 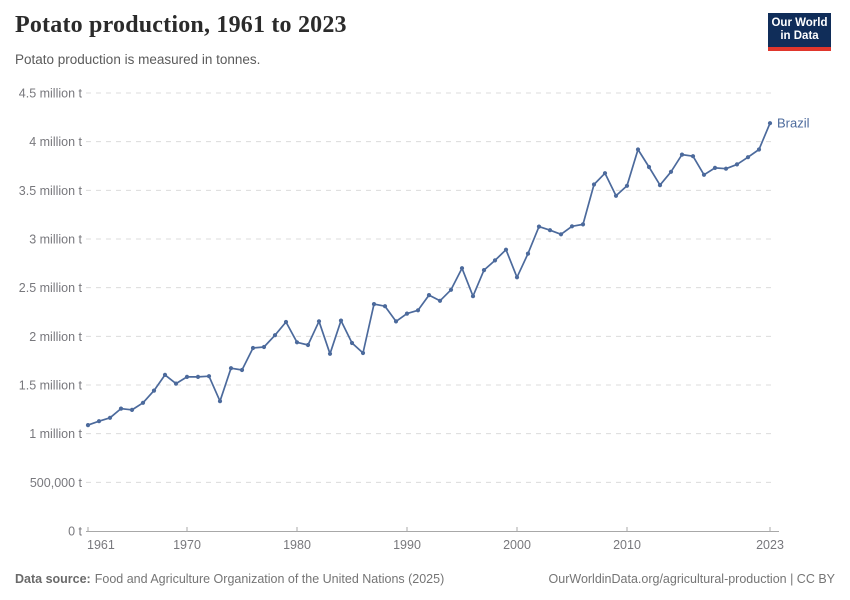 I want to click on y-tick-label: 2 million t, so click(x=55, y=337).